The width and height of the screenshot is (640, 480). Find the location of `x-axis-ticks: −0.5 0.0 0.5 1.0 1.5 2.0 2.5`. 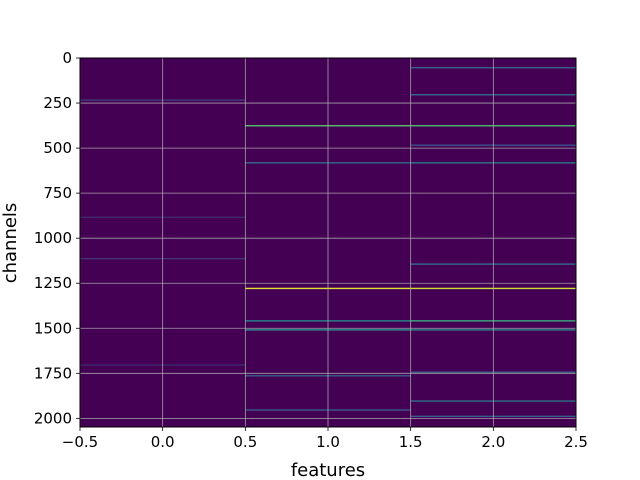

x-axis-ticks: −0.5 0.0 0.5 1.0 1.5 2.0 2.5 is located at coordinates (325, 439).